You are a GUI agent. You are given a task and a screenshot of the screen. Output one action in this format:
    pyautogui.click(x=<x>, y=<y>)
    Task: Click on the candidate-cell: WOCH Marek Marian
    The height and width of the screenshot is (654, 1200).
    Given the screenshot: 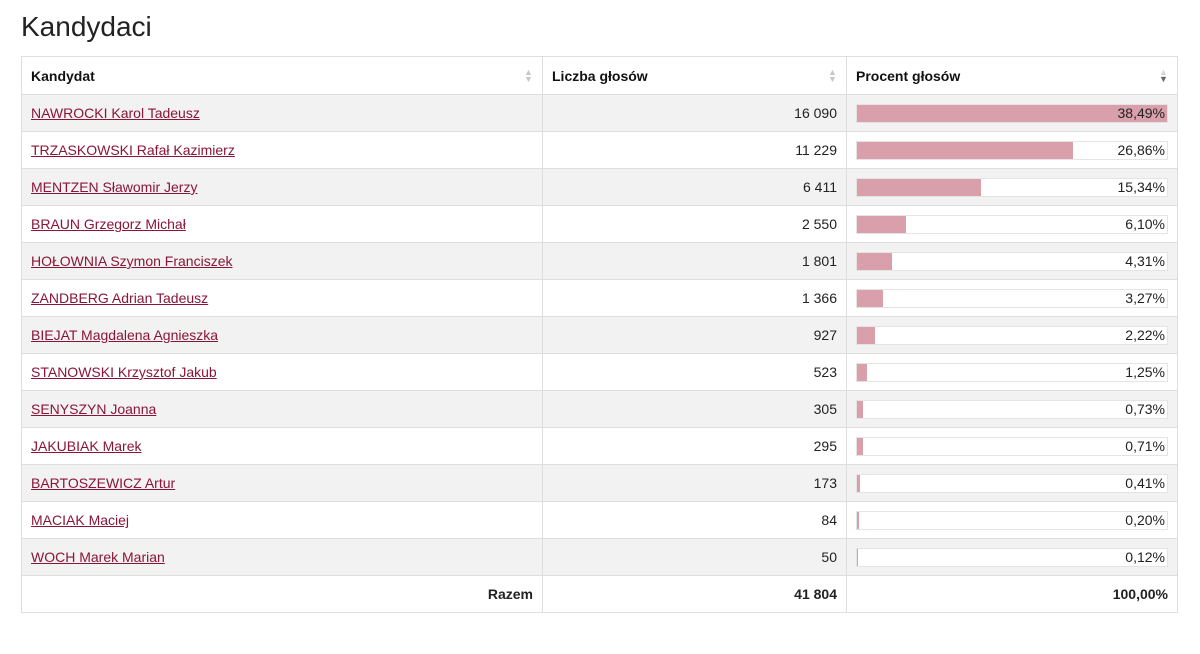 What is the action you would take?
    pyautogui.click(x=282, y=557)
    